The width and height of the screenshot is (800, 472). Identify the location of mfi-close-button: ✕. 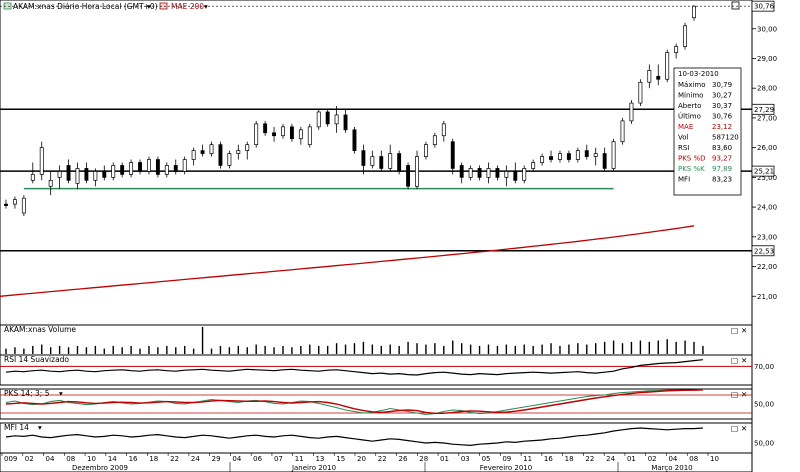
(744, 428).